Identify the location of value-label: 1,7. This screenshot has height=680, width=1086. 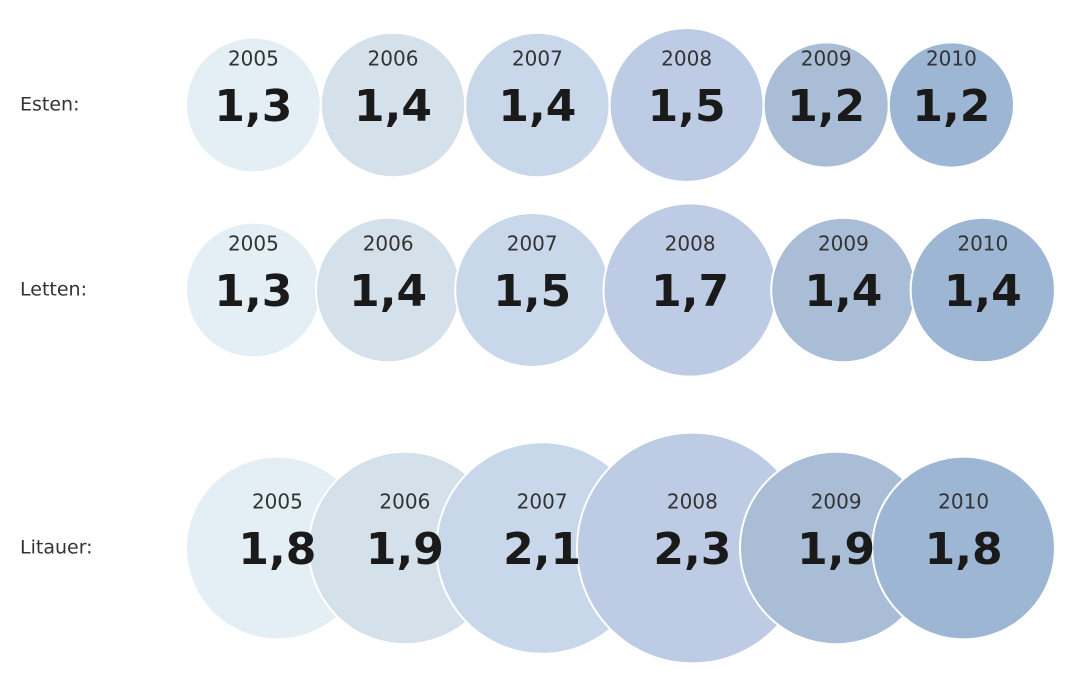
(690, 291).